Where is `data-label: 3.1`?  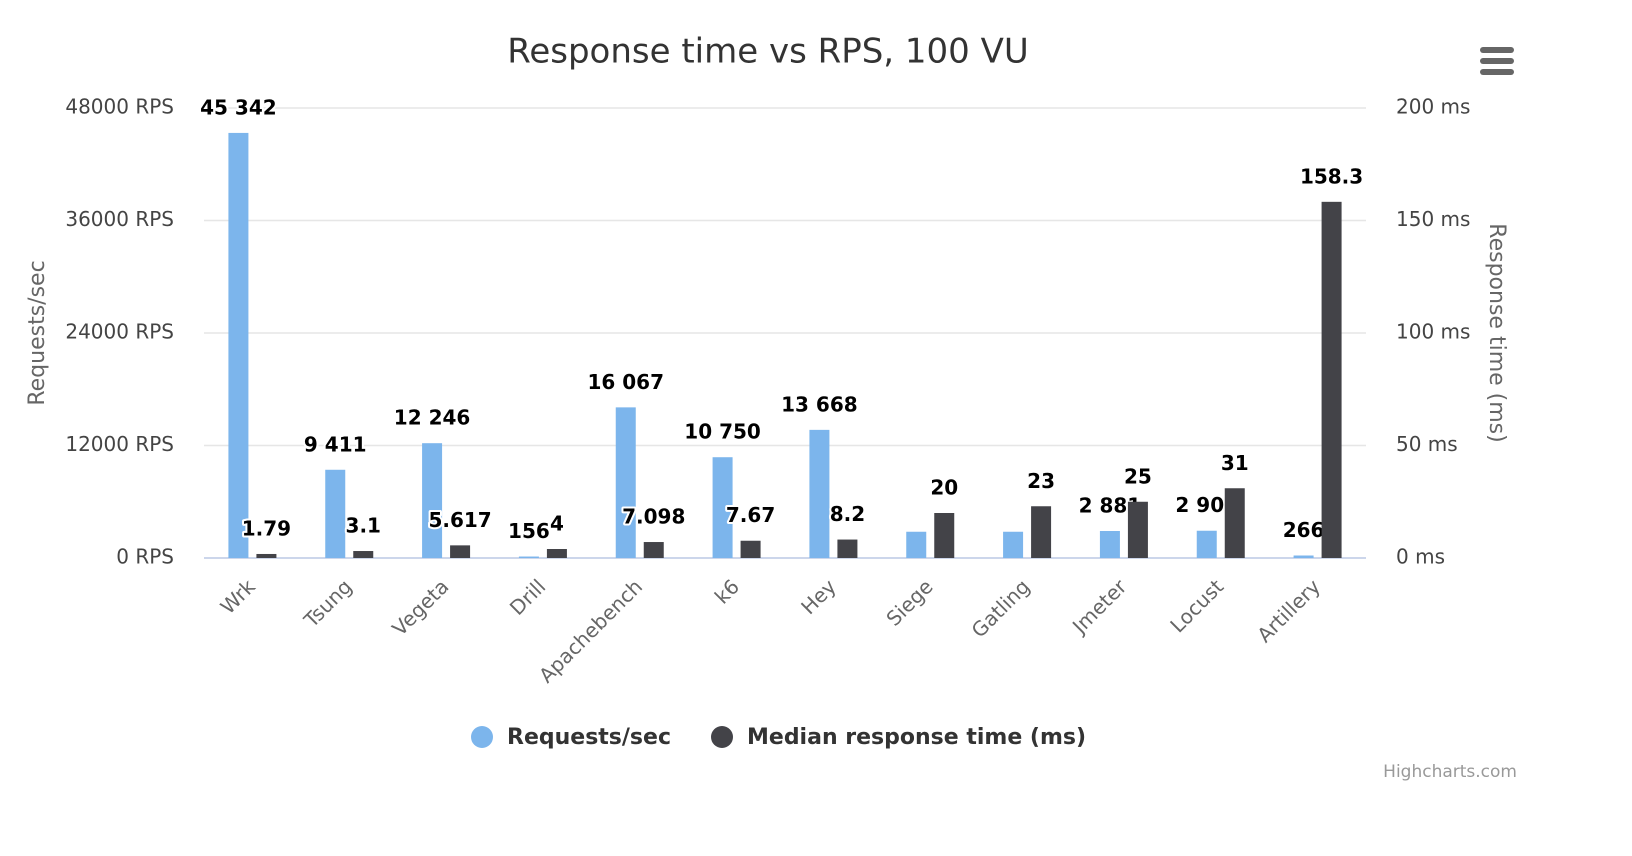 data-label: 3.1 is located at coordinates (363, 526).